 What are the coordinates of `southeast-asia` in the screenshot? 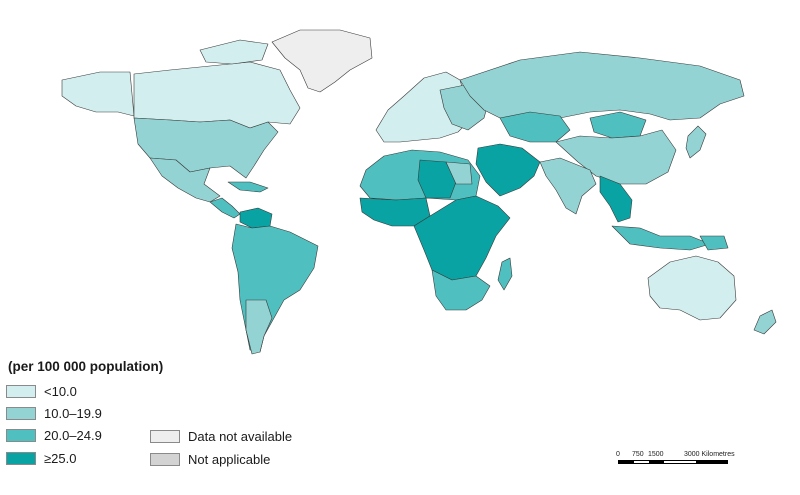 It's located at (616, 199).